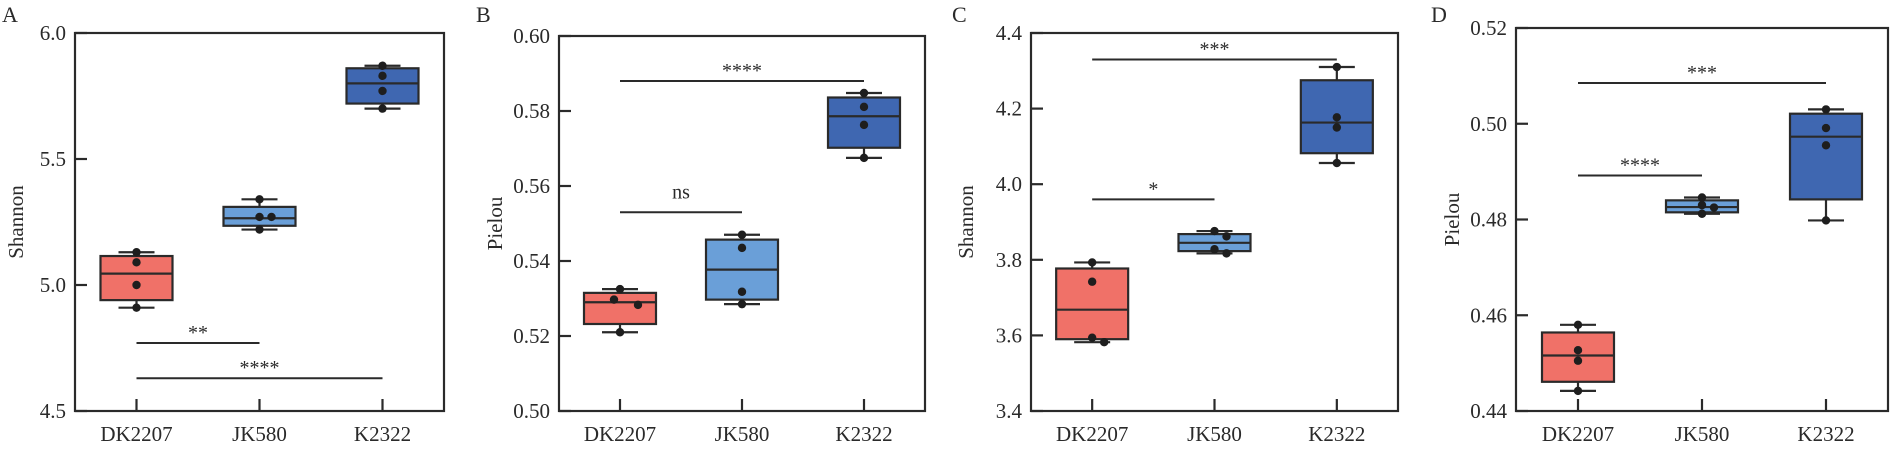 Image resolution: width=1892 pixels, height=449 pixels. I want to click on y-tick-label: 4.2, so click(1009, 109).